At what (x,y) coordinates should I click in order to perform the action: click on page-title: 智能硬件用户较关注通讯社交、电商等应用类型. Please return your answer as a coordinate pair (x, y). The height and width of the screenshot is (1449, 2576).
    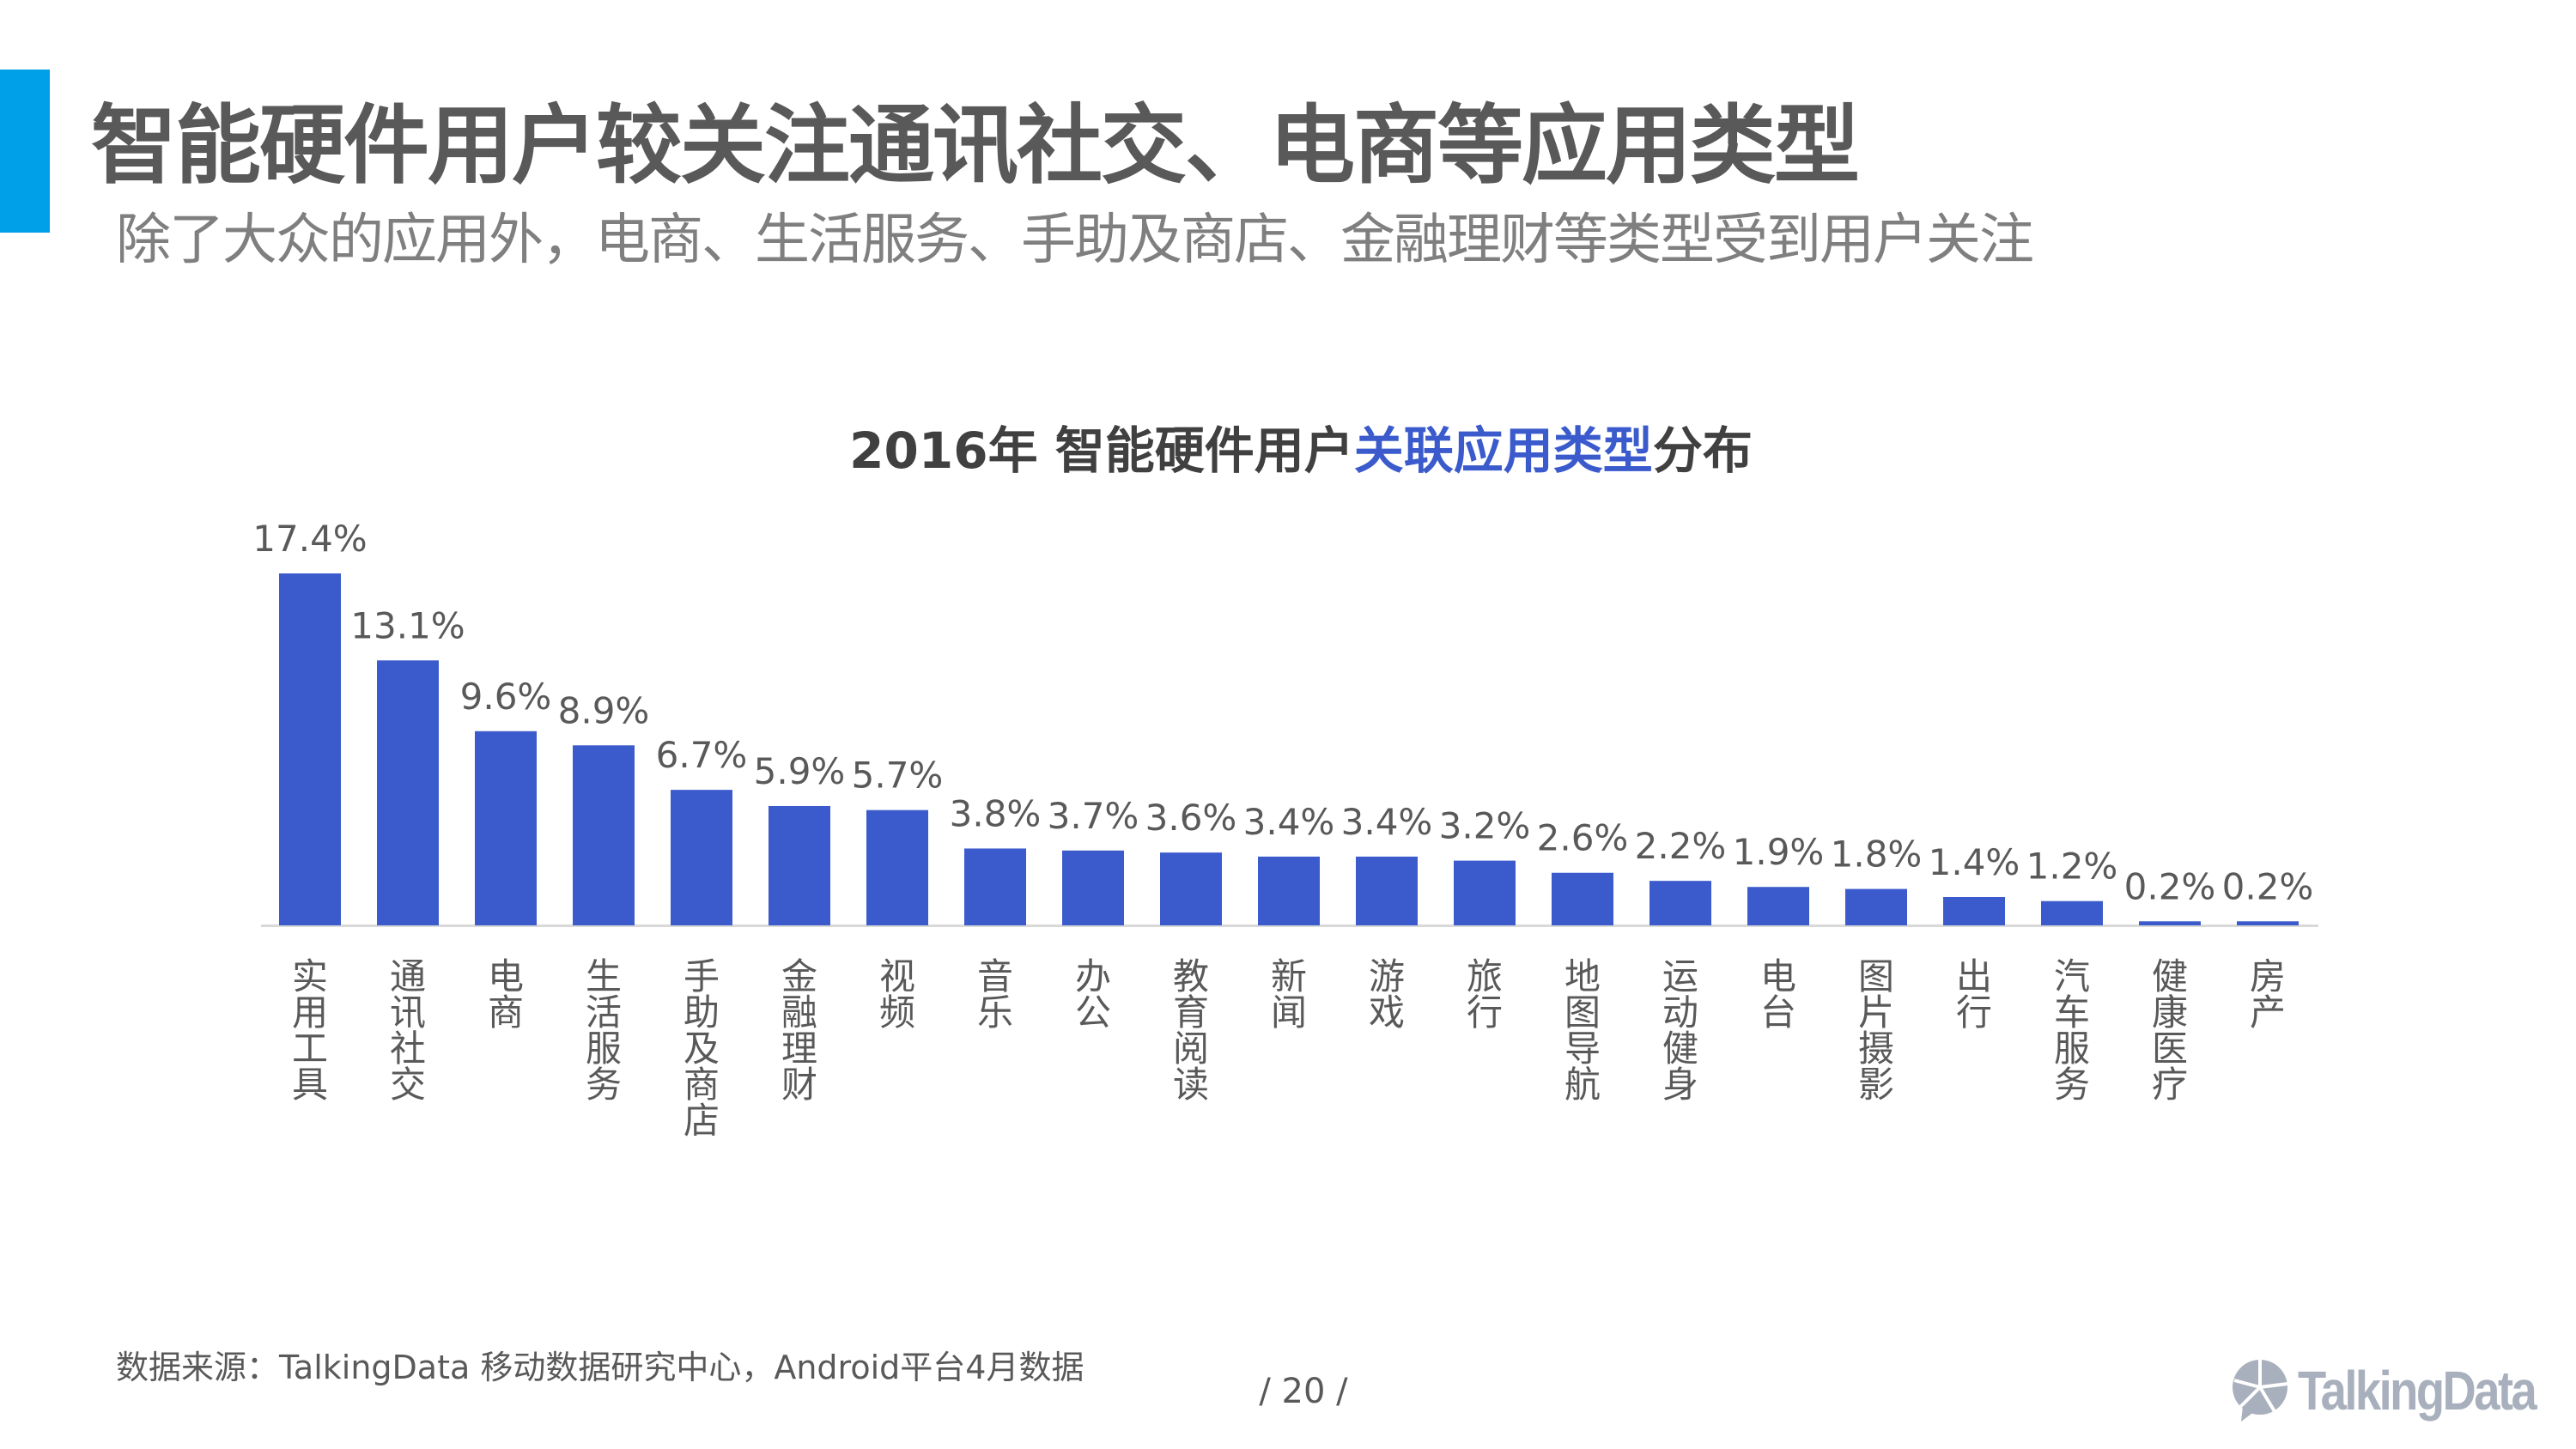
    Looking at the image, I should click on (976, 145).